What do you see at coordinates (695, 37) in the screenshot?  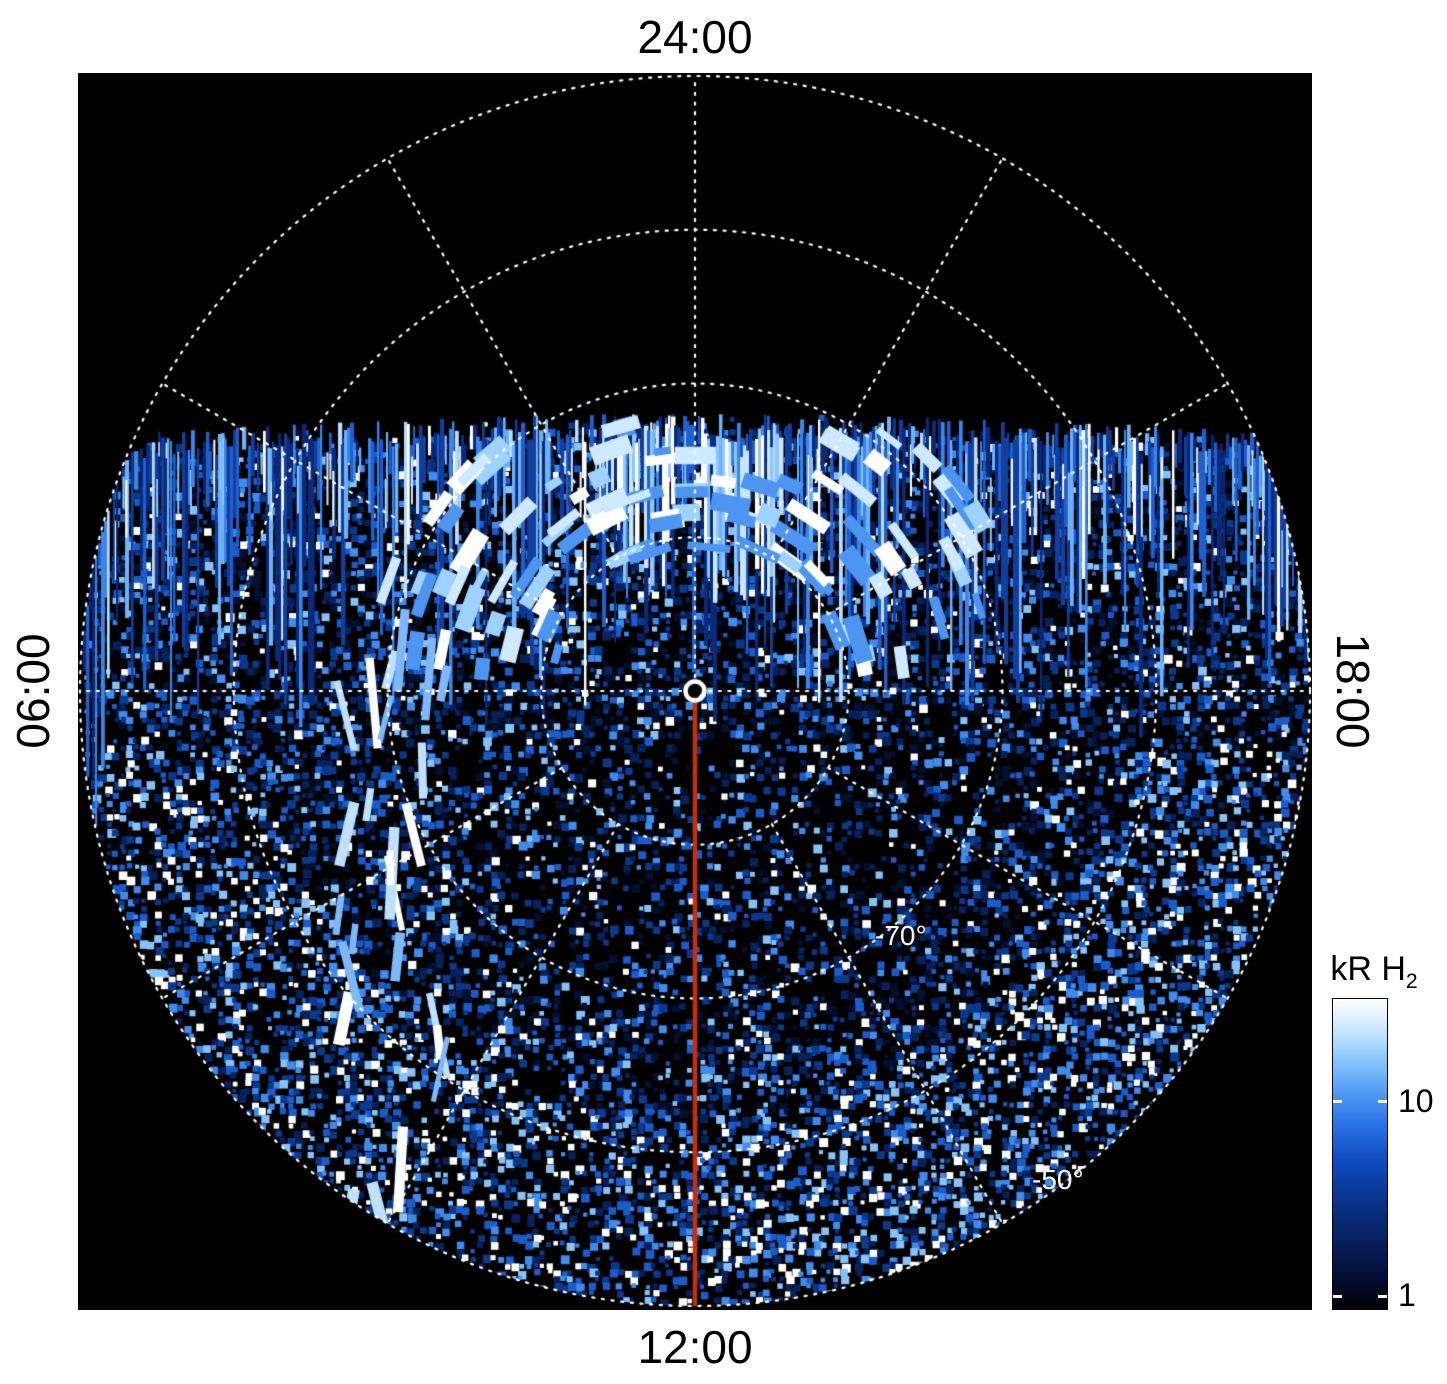 I see `axis-label-midnight: 24:00` at bounding box center [695, 37].